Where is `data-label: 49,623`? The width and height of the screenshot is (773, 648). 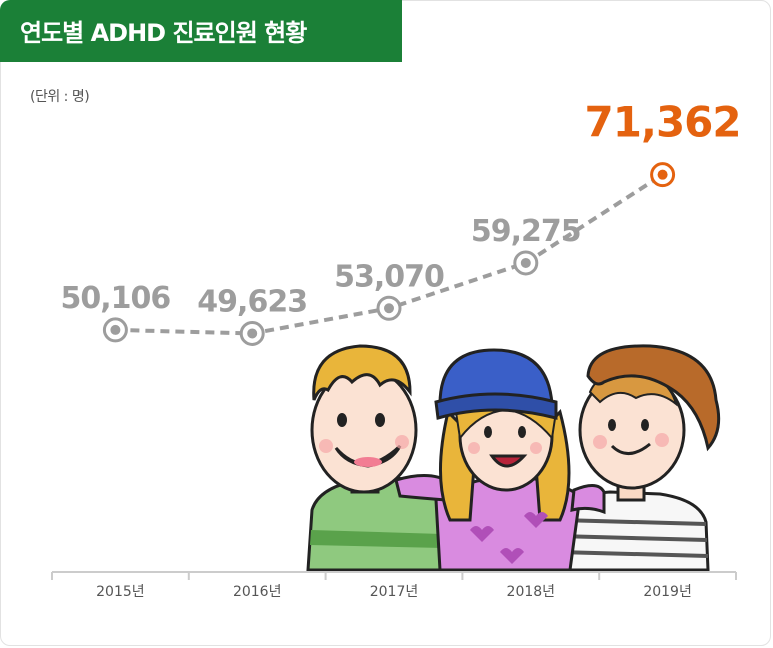
data-label: 49,623 is located at coordinates (252, 301).